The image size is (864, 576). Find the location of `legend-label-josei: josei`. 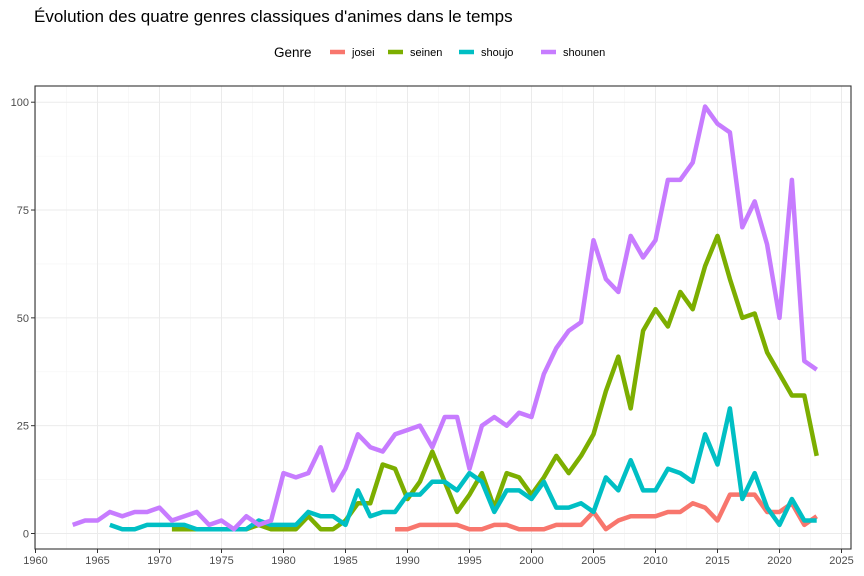

legend-label-josei: josei is located at coordinates (363, 53).